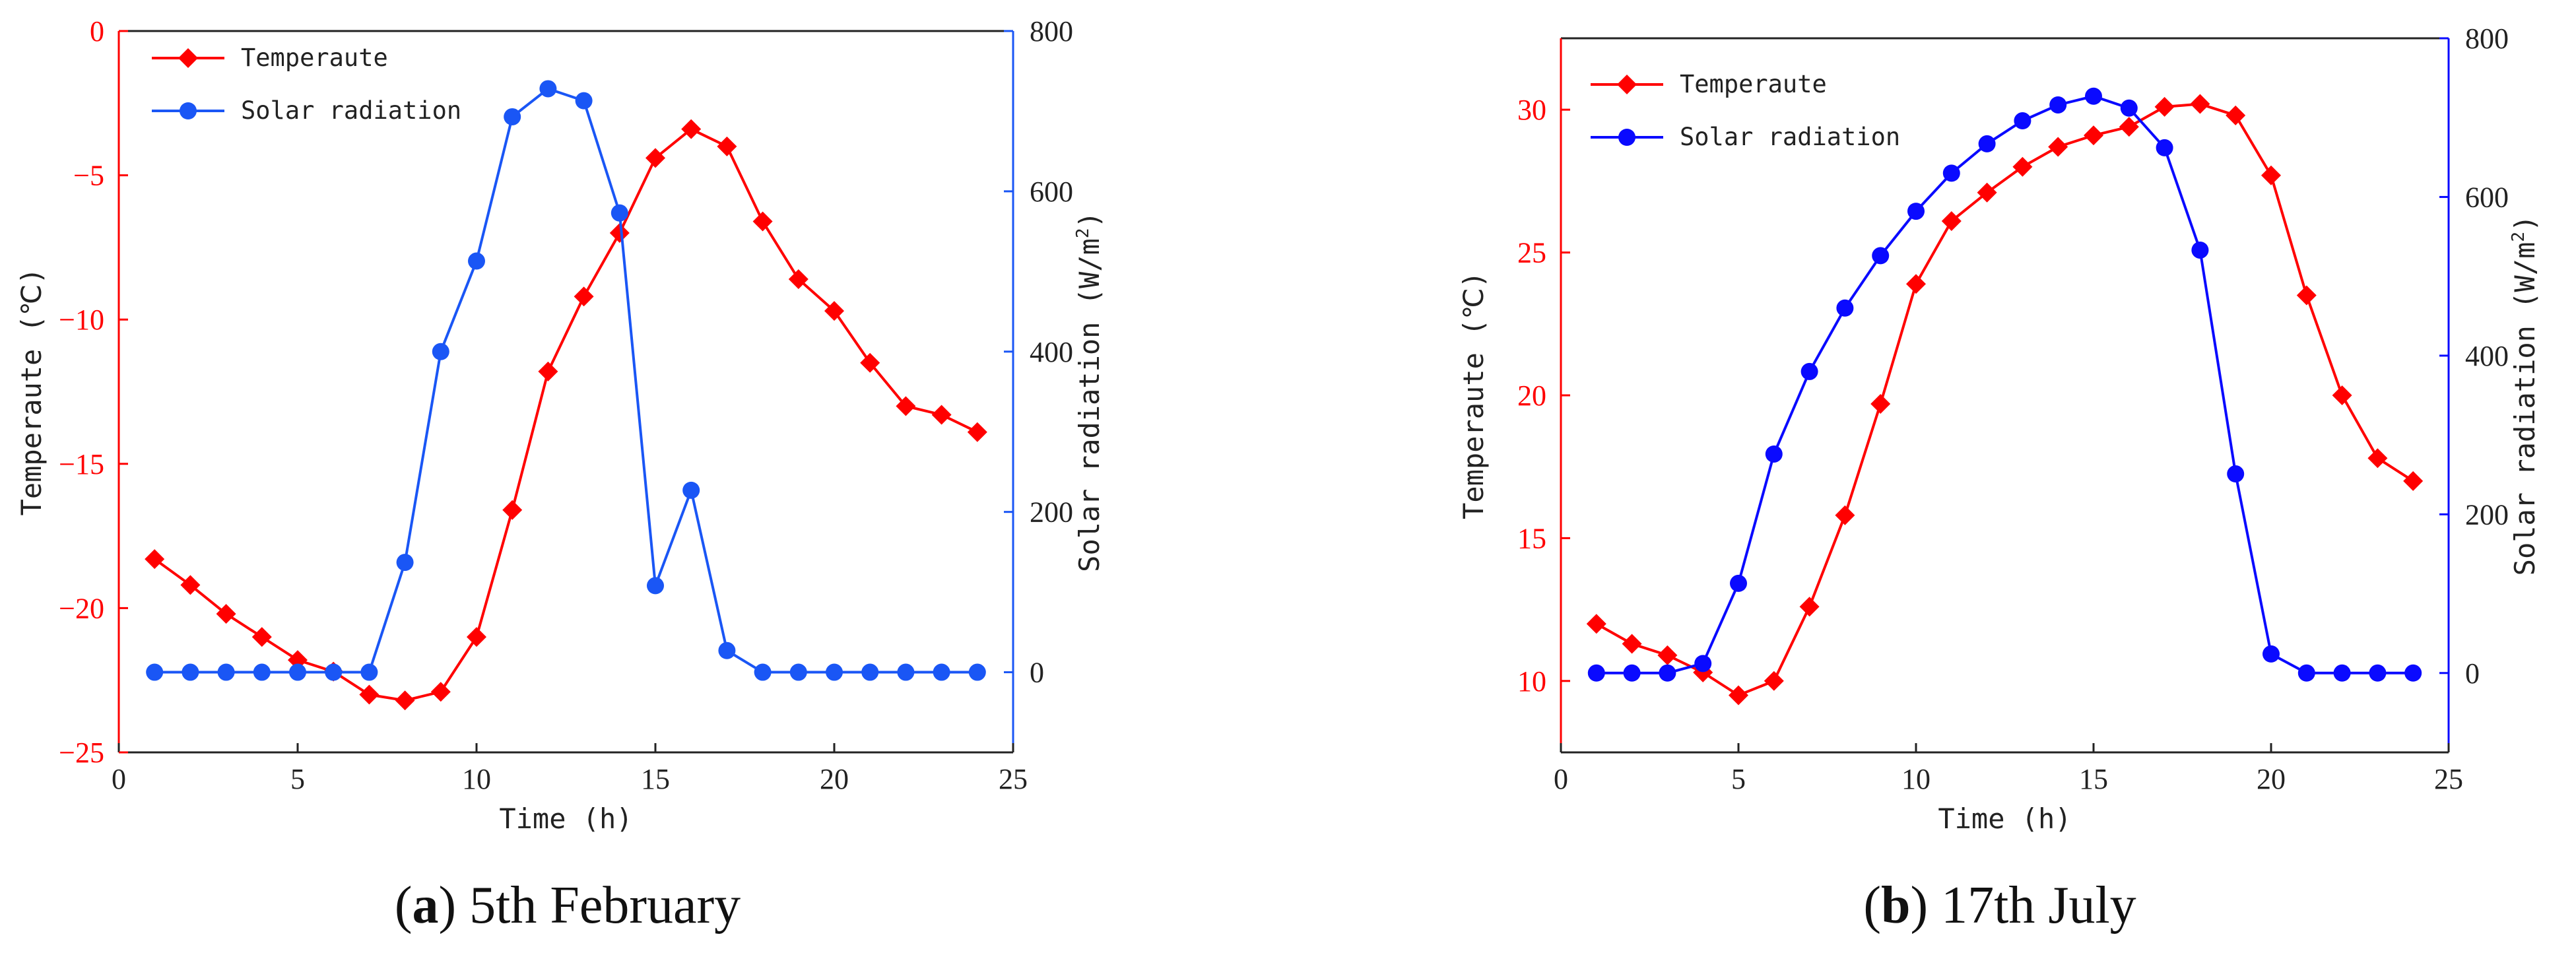 Image resolution: width=2576 pixels, height=953 pixels. Describe the element at coordinates (81, 464) in the screenshot. I see `left-y-tick-label: −15` at that location.